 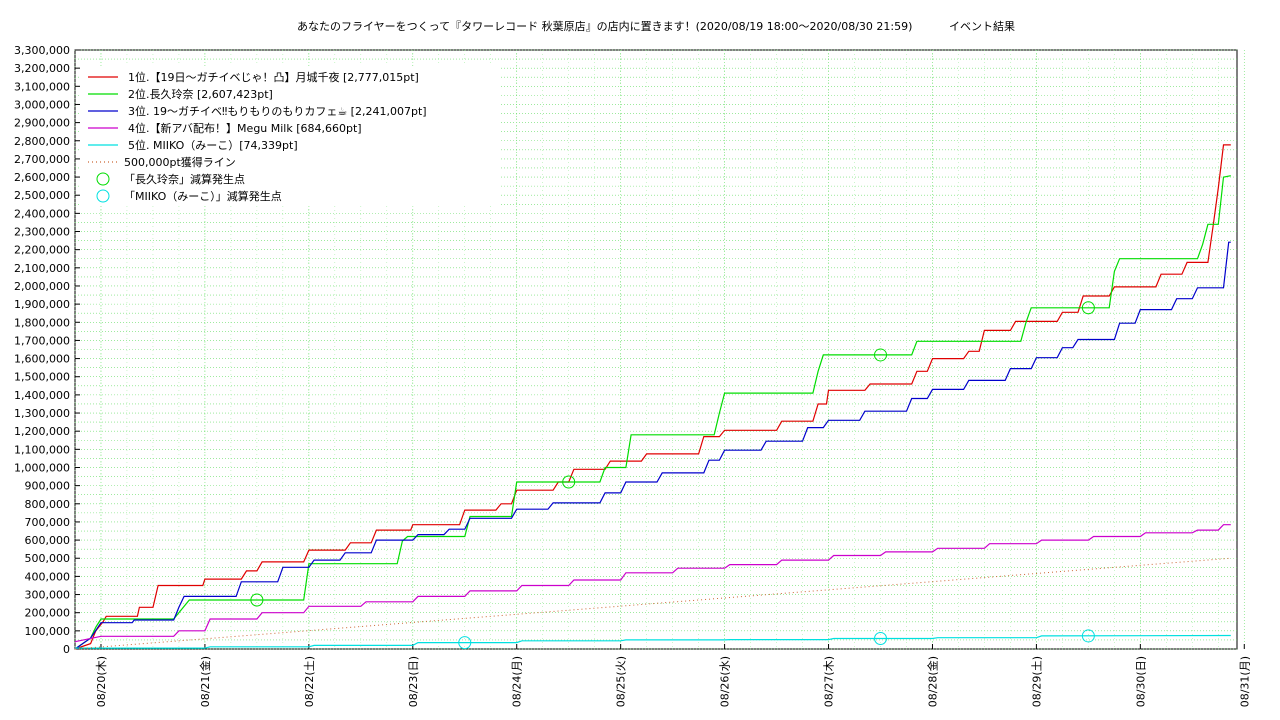 What do you see at coordinates (725, 681) in the screenshot?
I see `x-tick-label: 08/26(水)` at bounding box center [725, 681].